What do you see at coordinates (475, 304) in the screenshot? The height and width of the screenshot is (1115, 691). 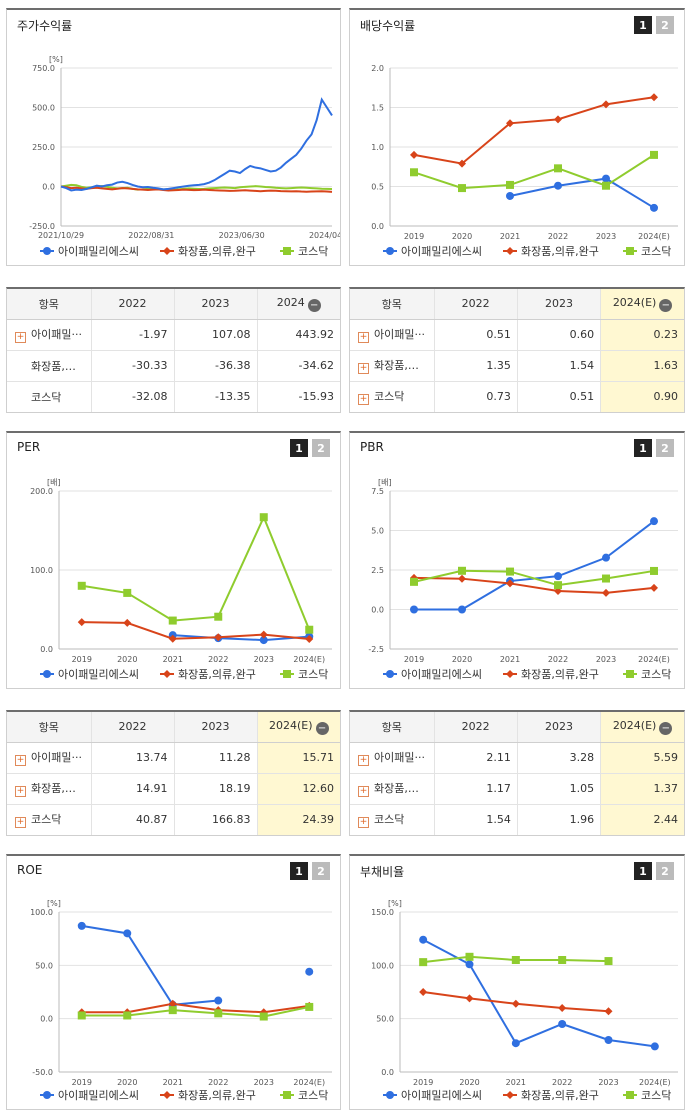 I see `header-label: 2022` at bounding box center [475, 304].